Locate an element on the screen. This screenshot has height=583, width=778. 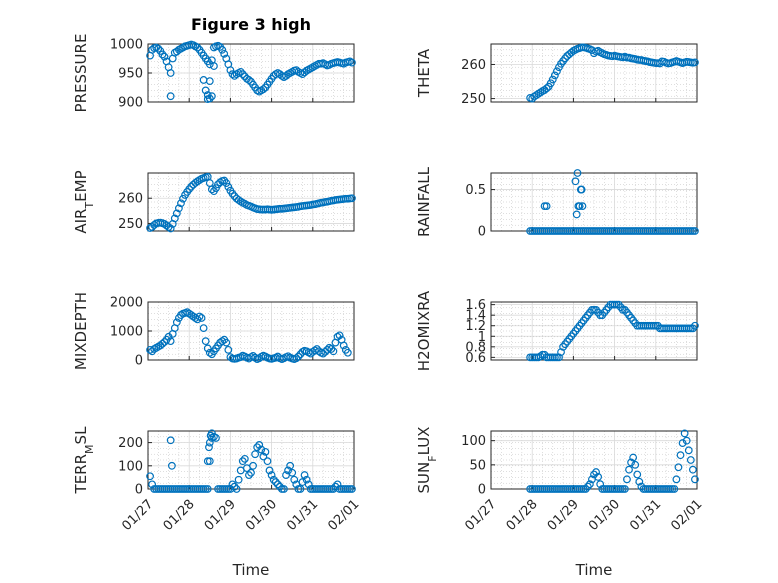
figure-title: Figure 3 high is located at coordinates (251, 24).